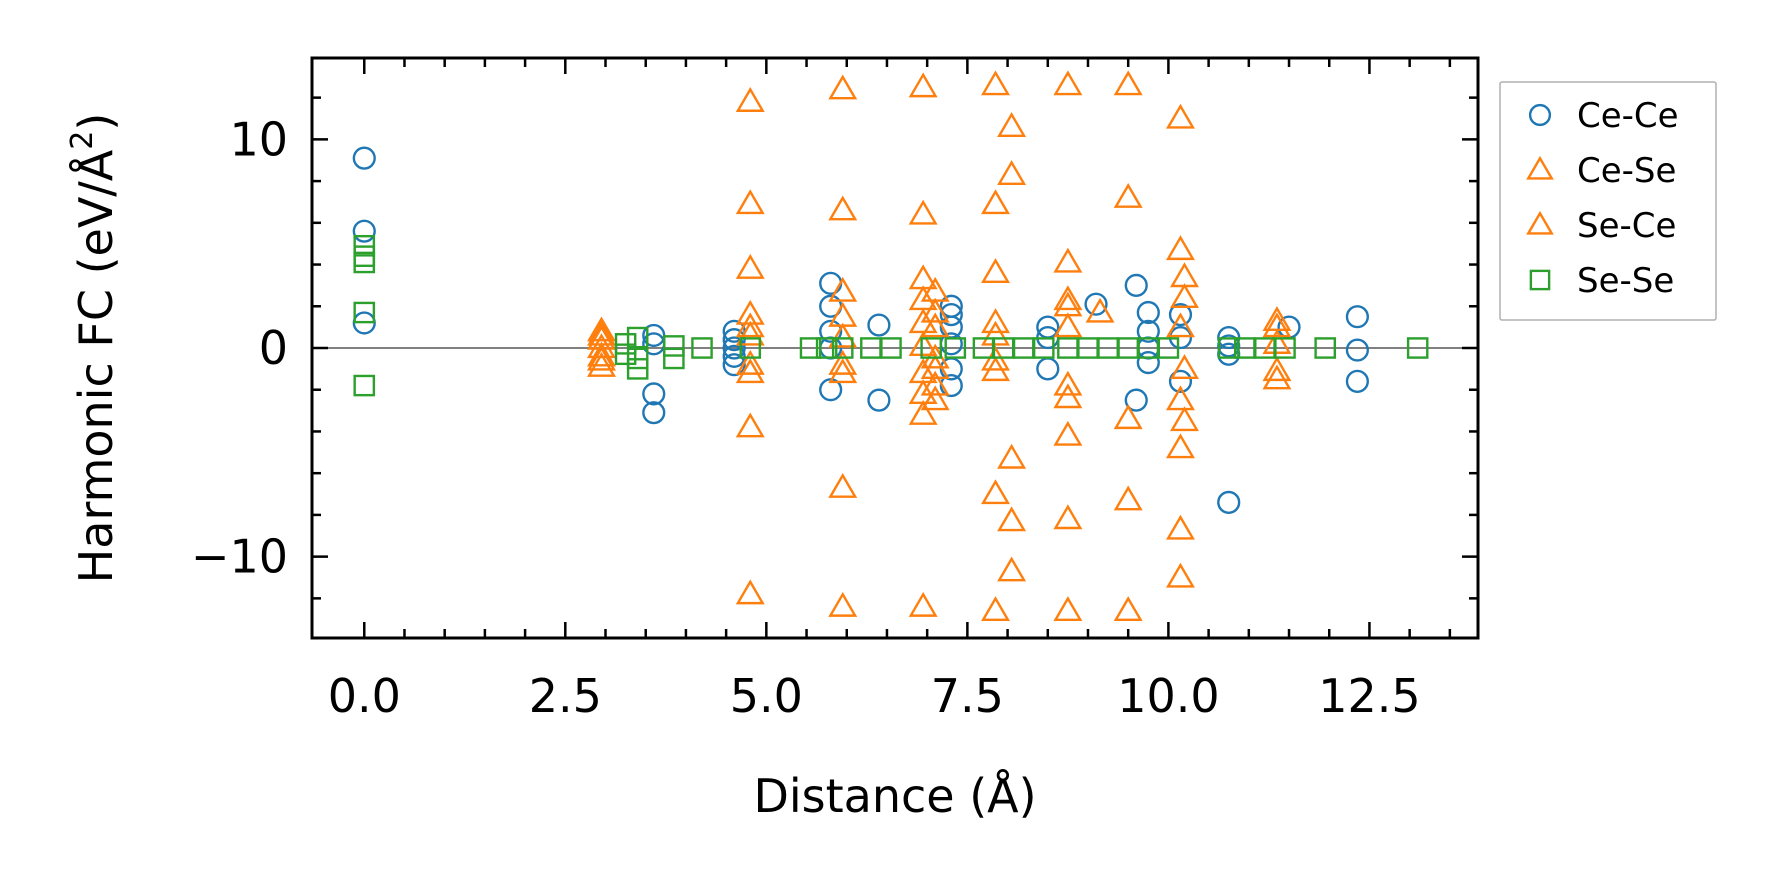 The image size is (1771, 883). Describe the element at coordinates (1540, 167) in the screenshot. I see `legend-marker-ce-se` at that location.